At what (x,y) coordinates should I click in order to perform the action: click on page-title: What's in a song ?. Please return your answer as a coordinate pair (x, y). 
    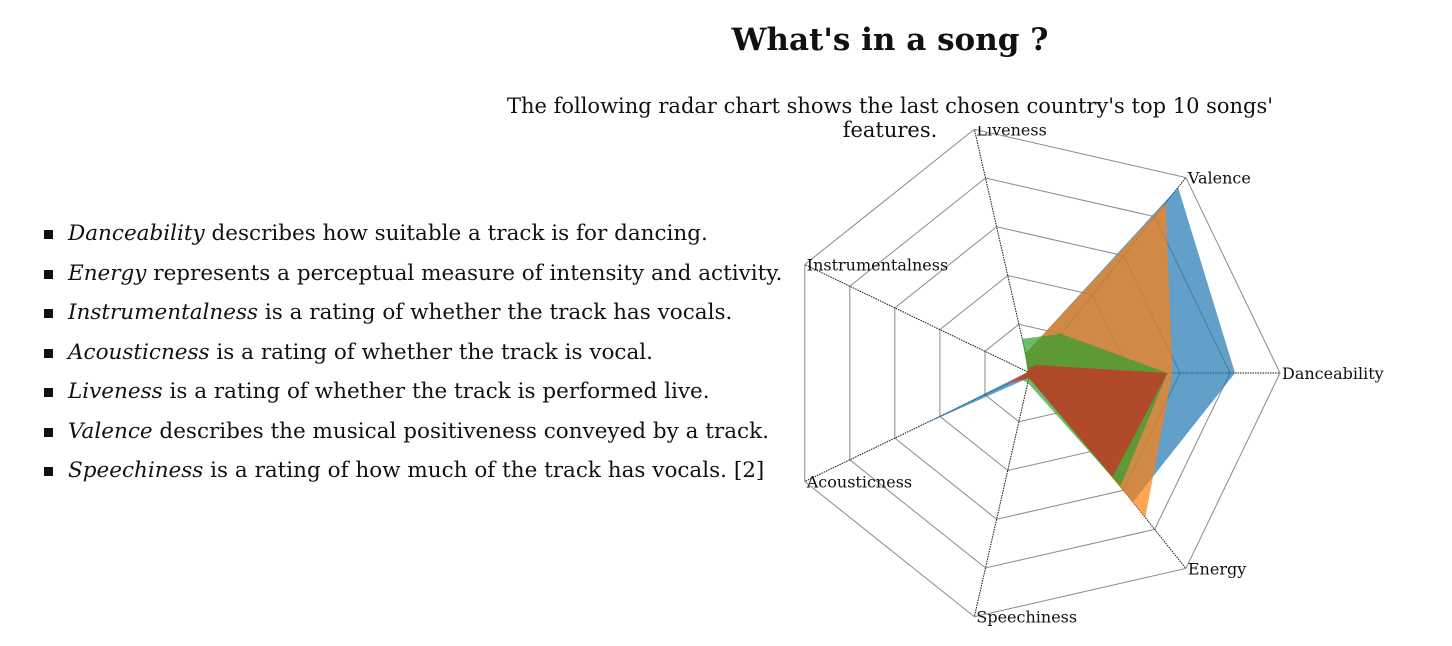
    Looking at the image, I should click on (890, 40).